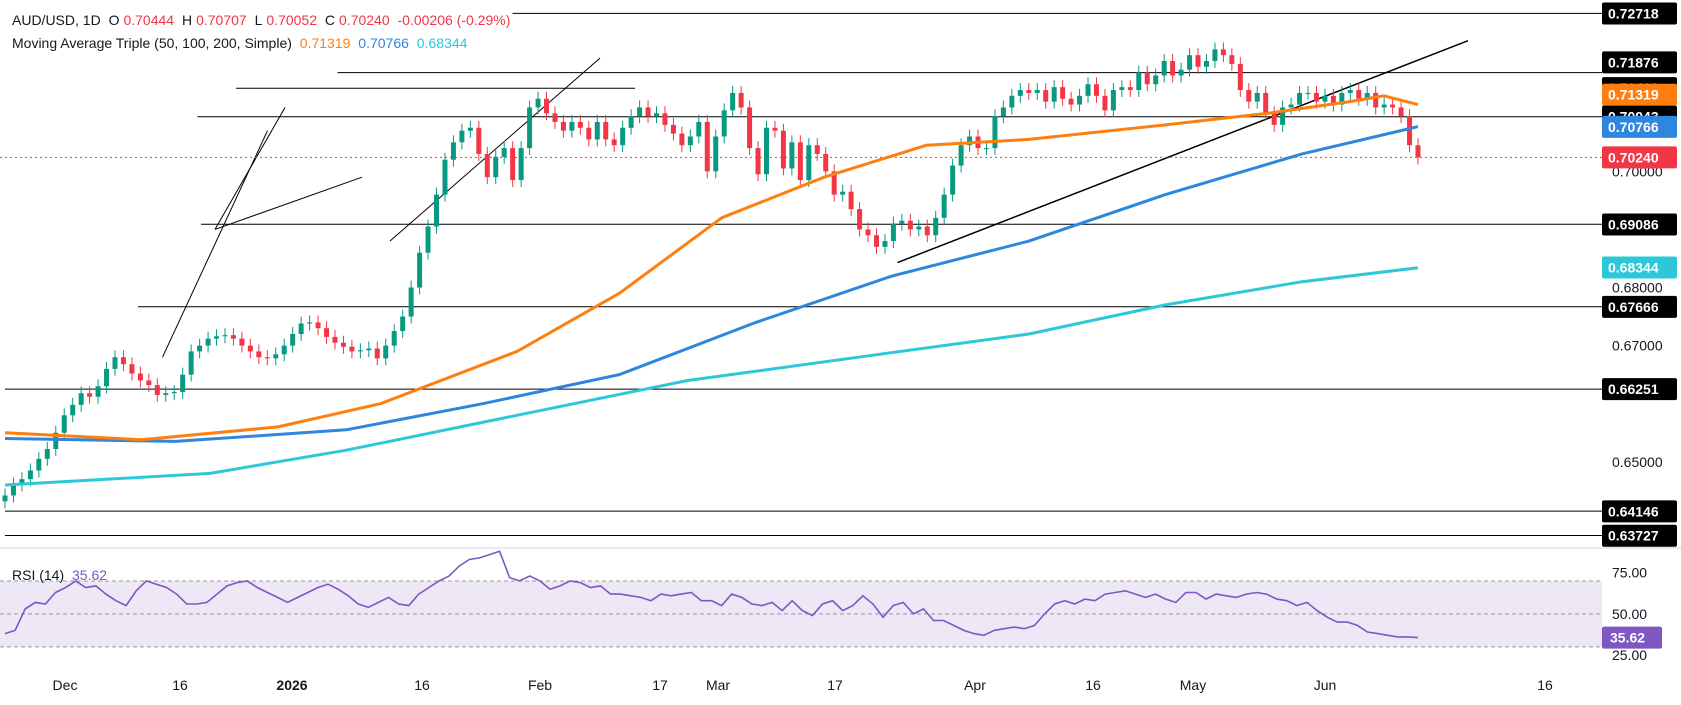  What do you see at coordinates (149, 20) in the screenshot?
I see `open-value: 0.70444` at bounding box center [149, 20].